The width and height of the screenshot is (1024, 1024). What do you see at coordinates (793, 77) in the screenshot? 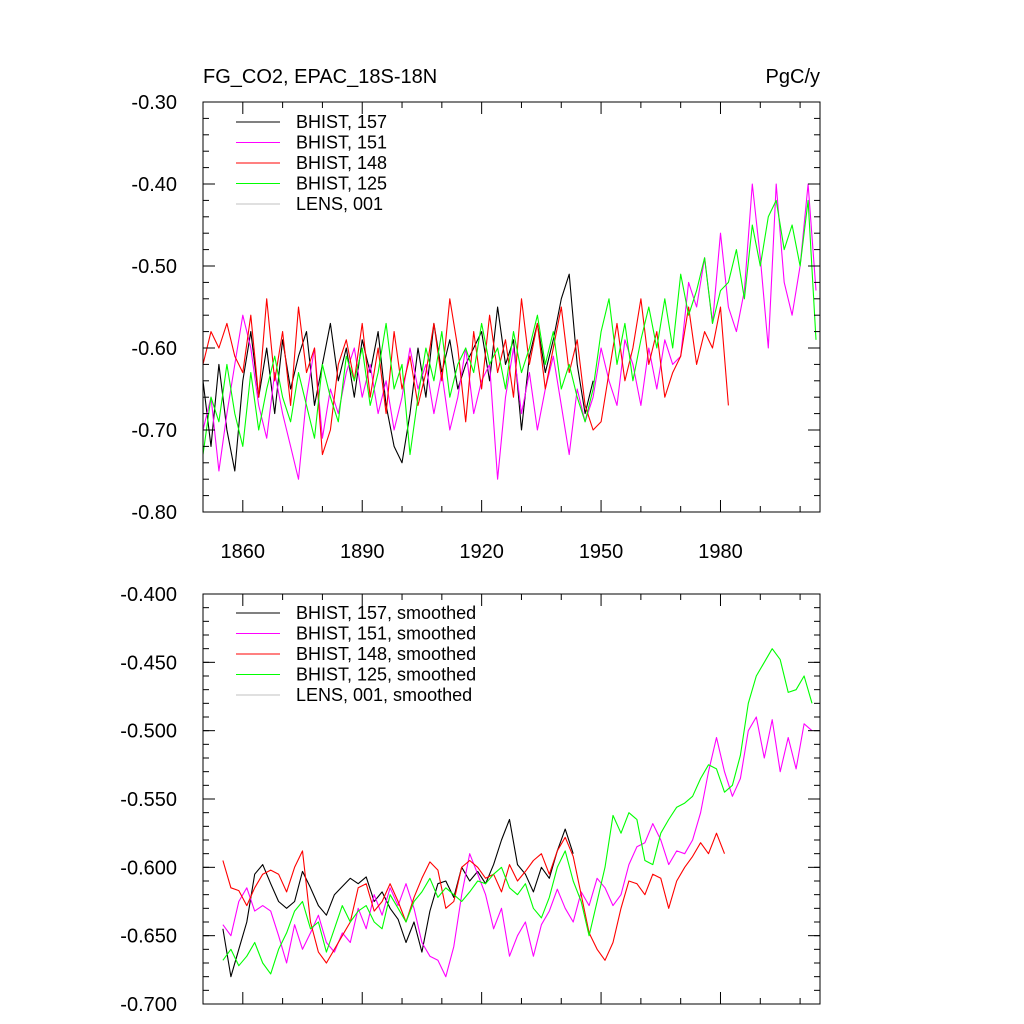
I see `units-label: PgC/y` at bounding box center [793, 77].